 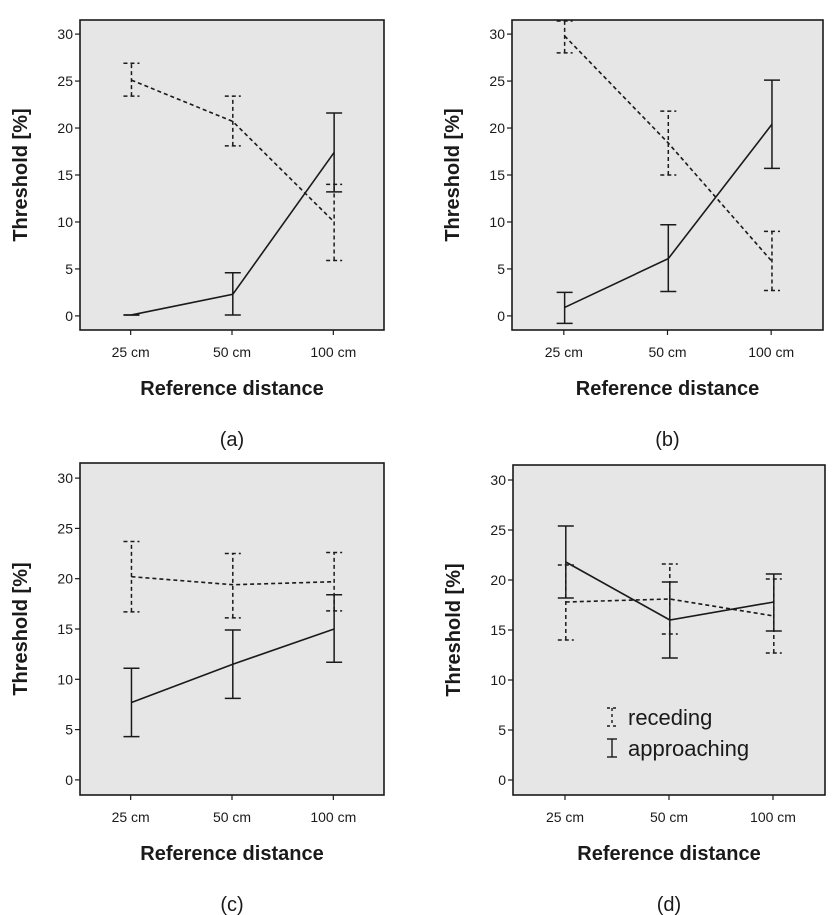 What do you see at coordinates (667, 440) in the screenshot?
I see `panel-label: (b)` at bounding box center [667, 440].